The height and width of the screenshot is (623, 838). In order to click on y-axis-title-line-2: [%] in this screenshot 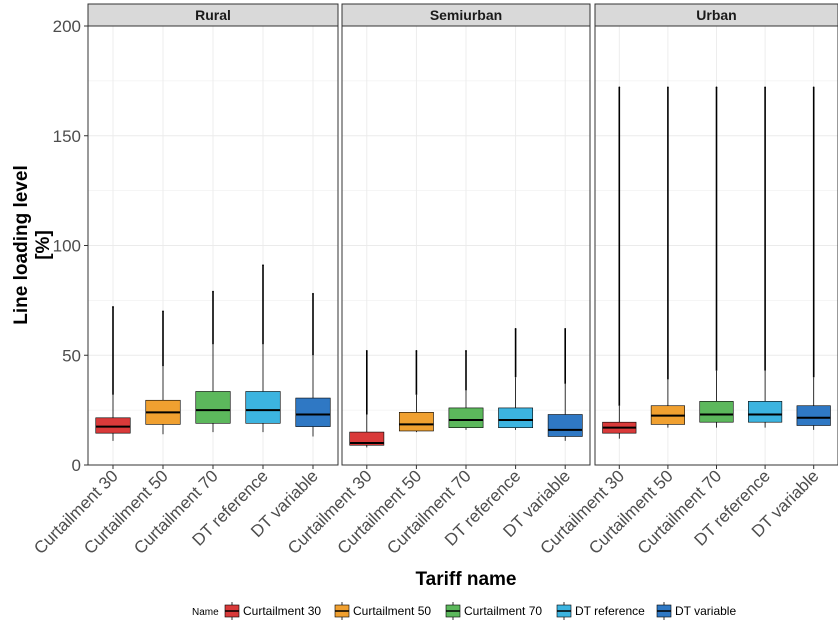, I will do `click(43, 245)`.